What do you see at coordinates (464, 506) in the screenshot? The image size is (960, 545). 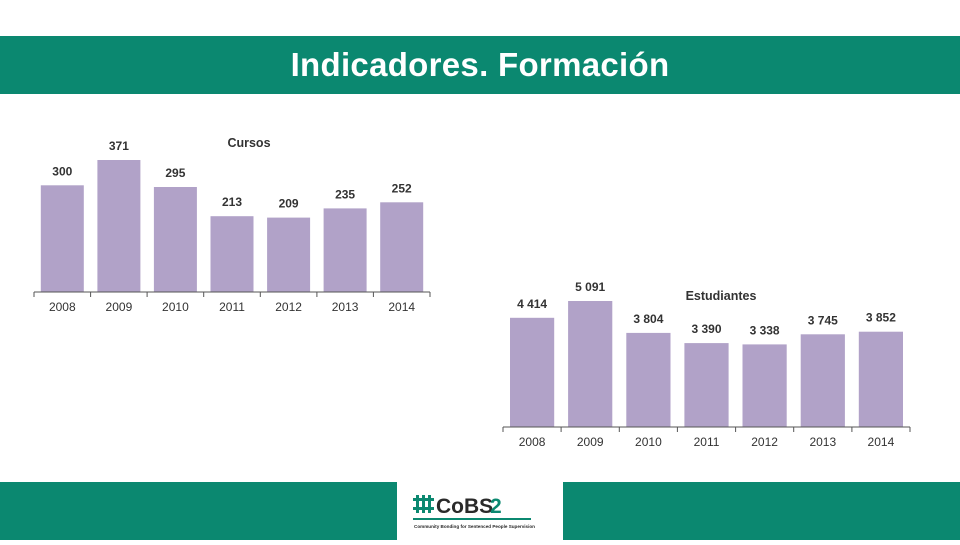 I see `svg-text: CoBS` at bounding box center [464, 506].